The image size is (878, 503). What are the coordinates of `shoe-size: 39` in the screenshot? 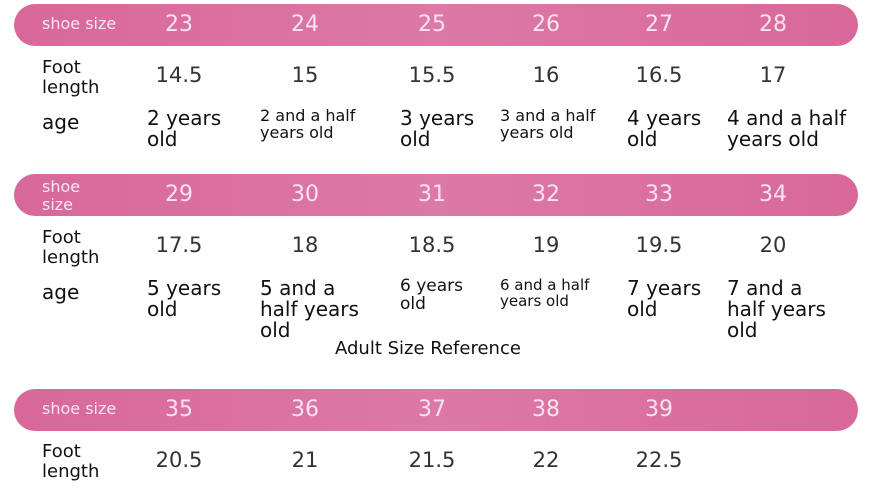 It's located at (659, 409).